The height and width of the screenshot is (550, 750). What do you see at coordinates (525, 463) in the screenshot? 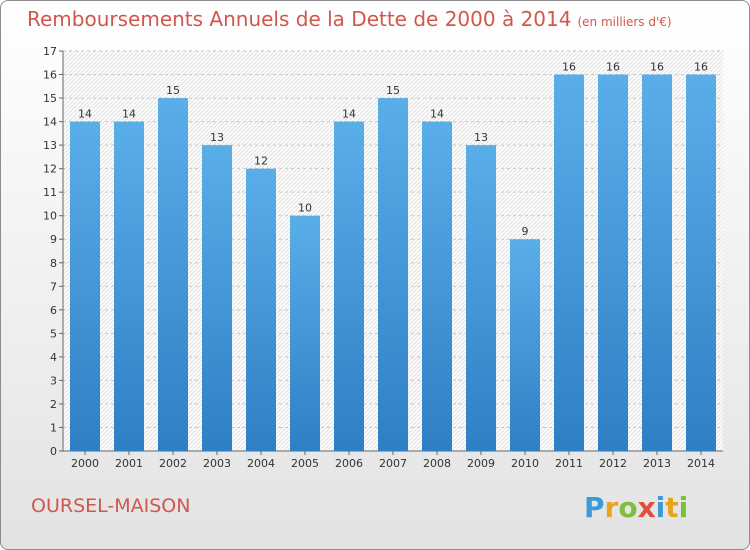
I see `x-tick-label: 2010` at bounding box center [525, 463].